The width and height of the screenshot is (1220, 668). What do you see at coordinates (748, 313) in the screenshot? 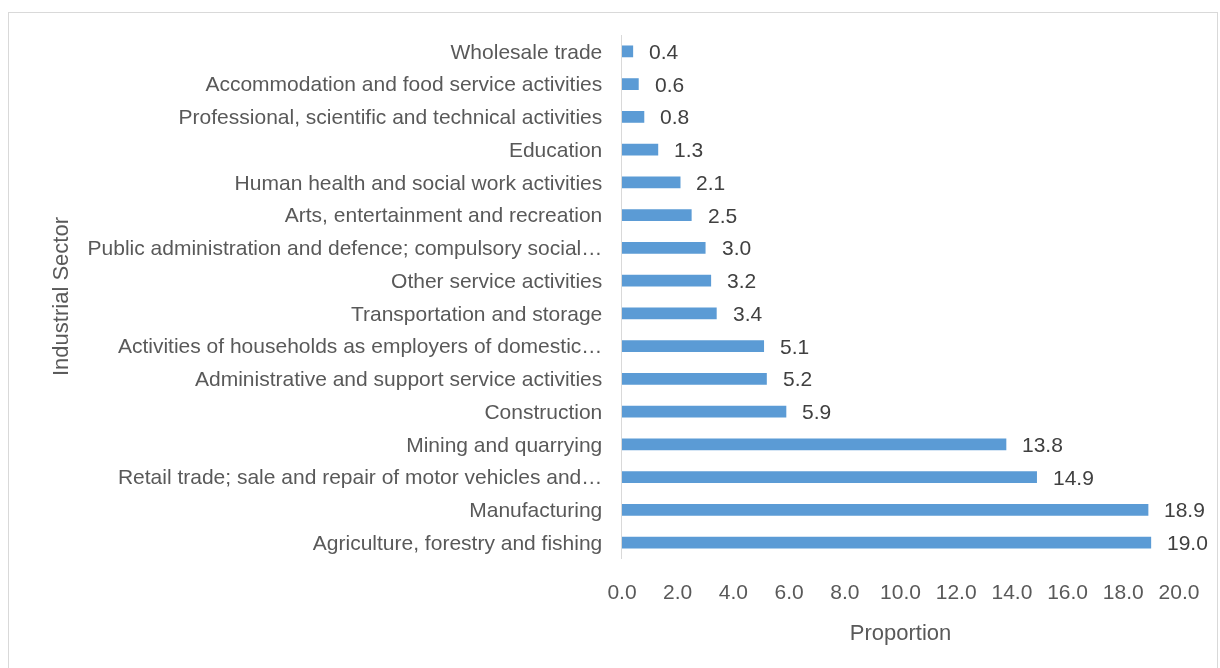
I see `data-label: 3.4` at bounding box center [748, 313].